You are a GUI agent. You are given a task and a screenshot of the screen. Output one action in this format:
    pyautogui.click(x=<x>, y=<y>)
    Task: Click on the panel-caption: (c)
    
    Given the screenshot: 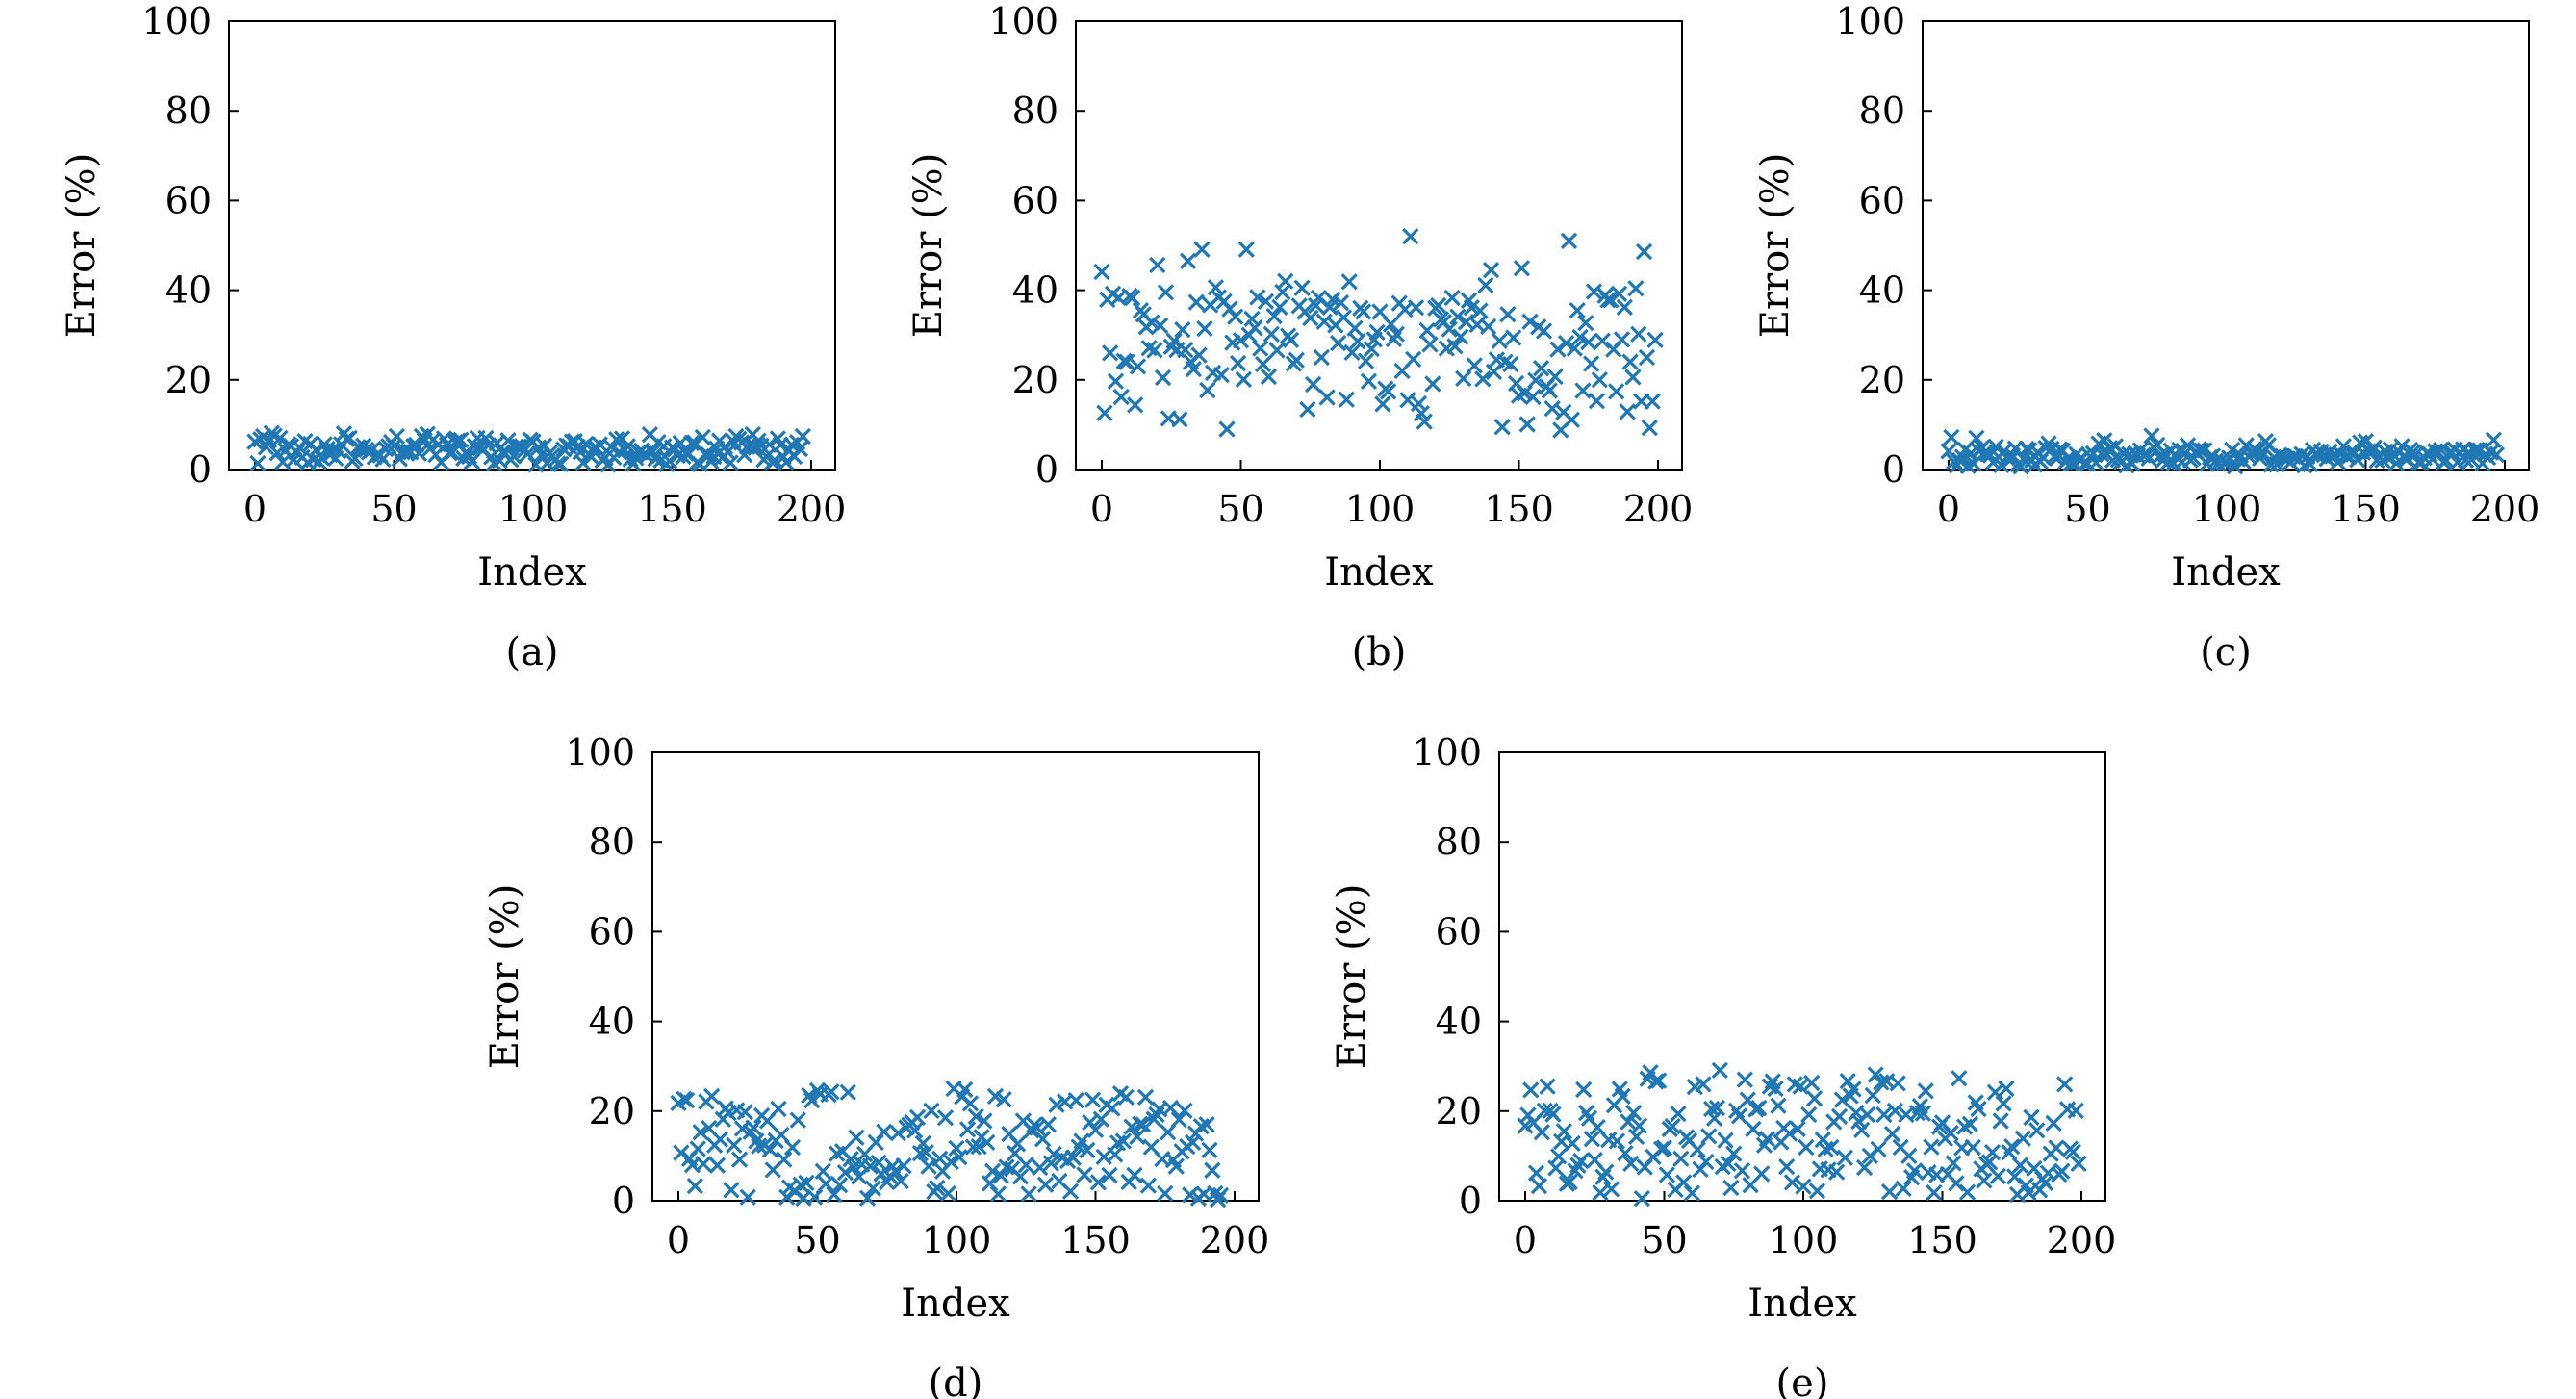 What is the action you would take?
    pyautogui.click(x=2226, y=652)
    